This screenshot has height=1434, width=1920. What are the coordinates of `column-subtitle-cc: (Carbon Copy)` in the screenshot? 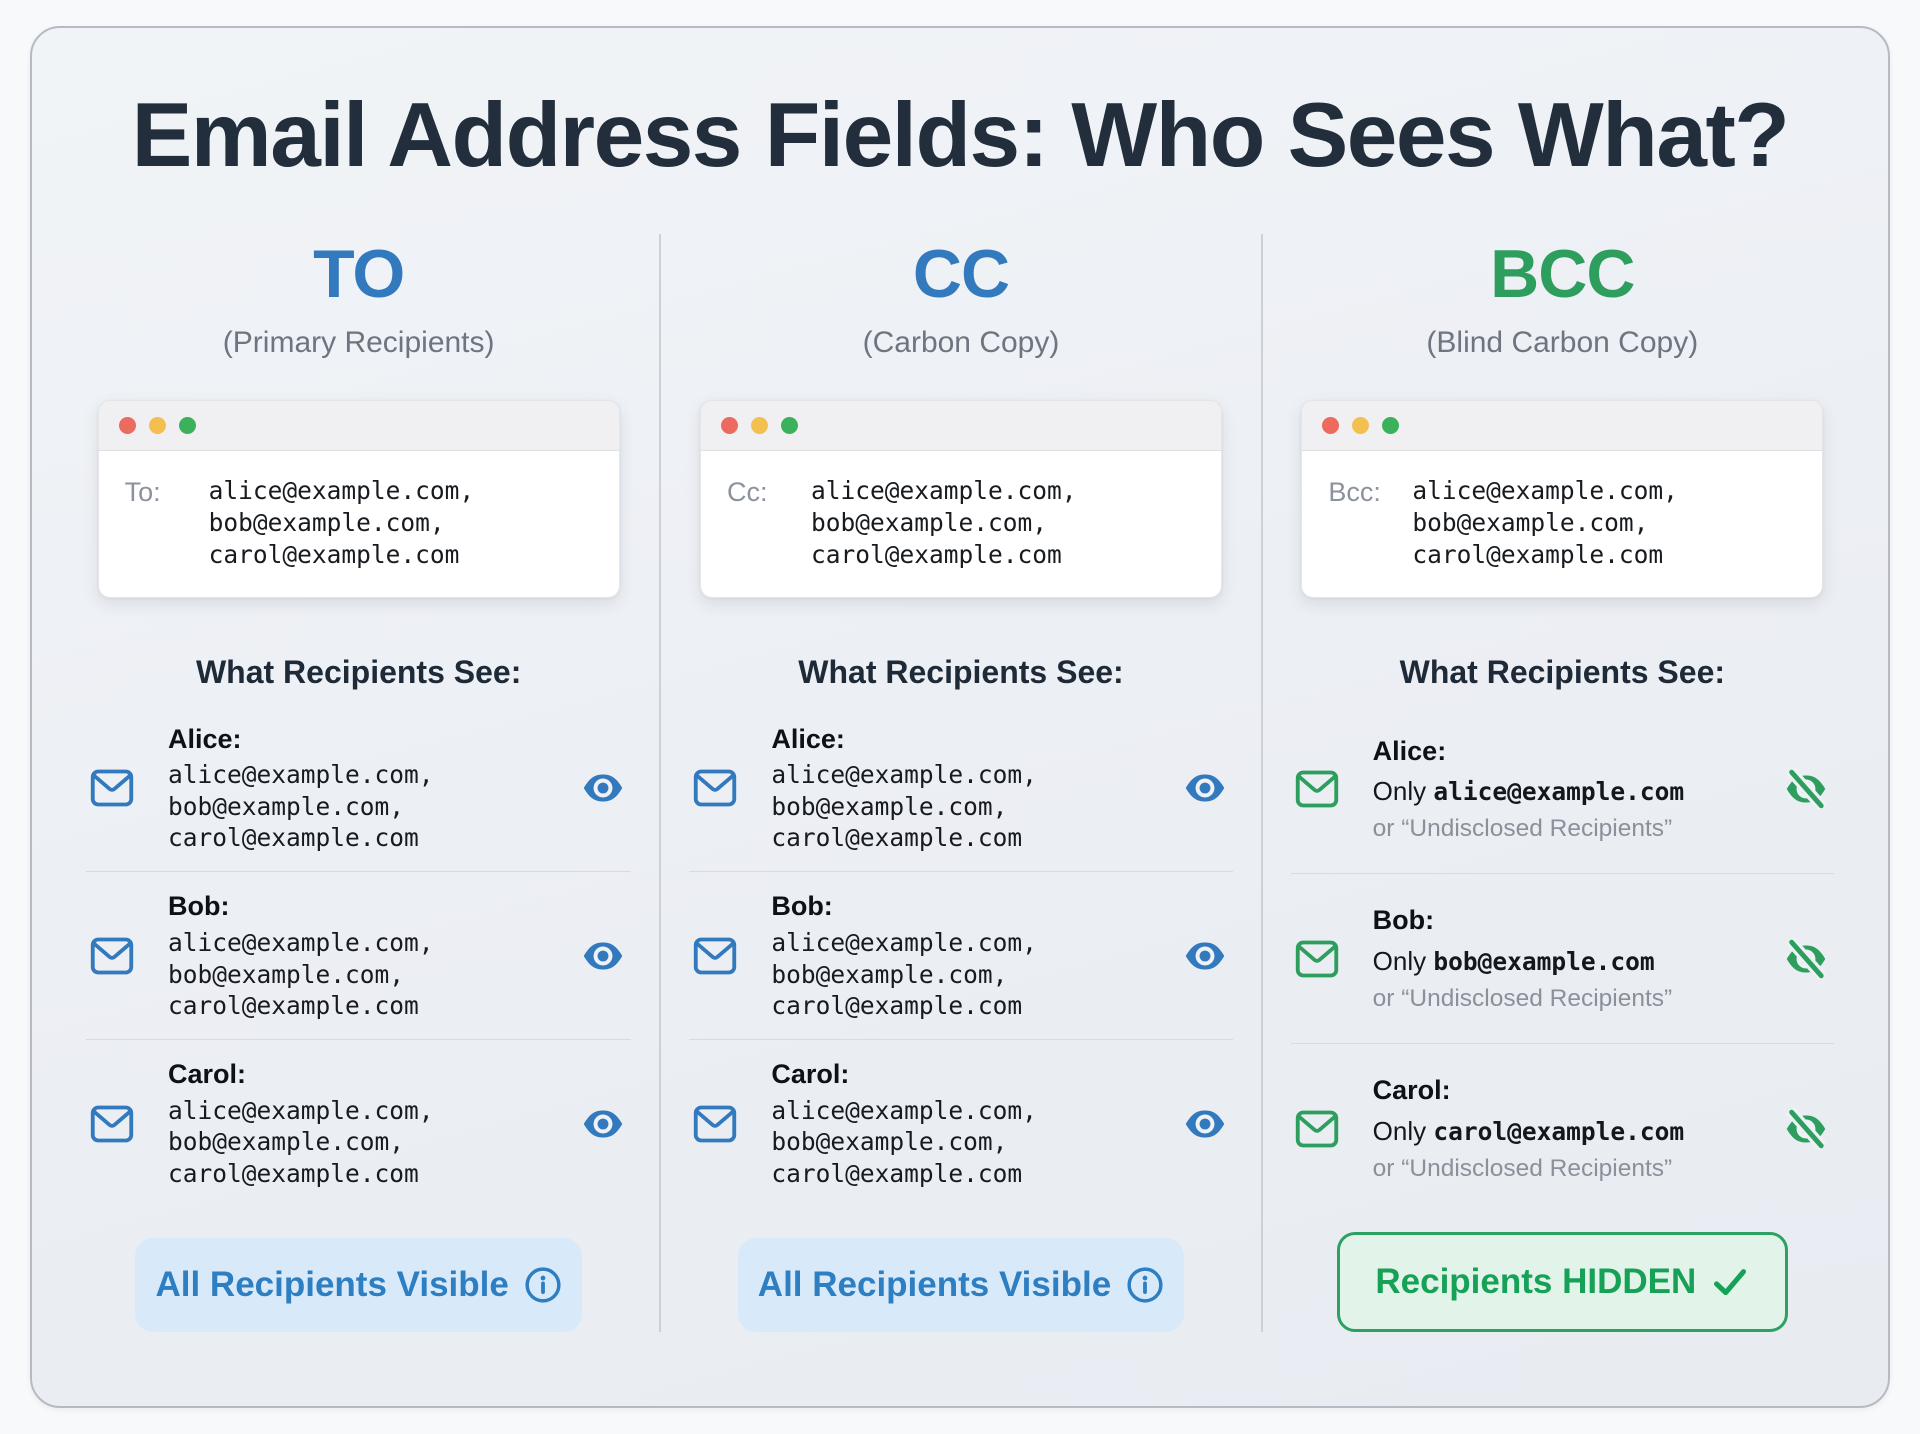 It's located at (961, 343).